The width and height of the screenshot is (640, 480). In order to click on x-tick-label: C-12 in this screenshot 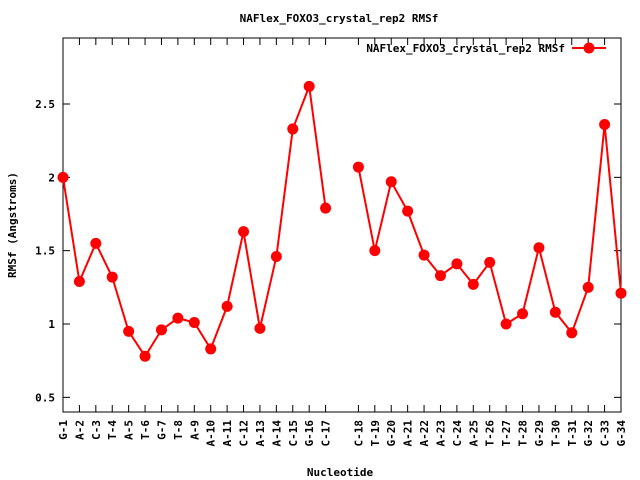, I will do `click(244, 433)`.